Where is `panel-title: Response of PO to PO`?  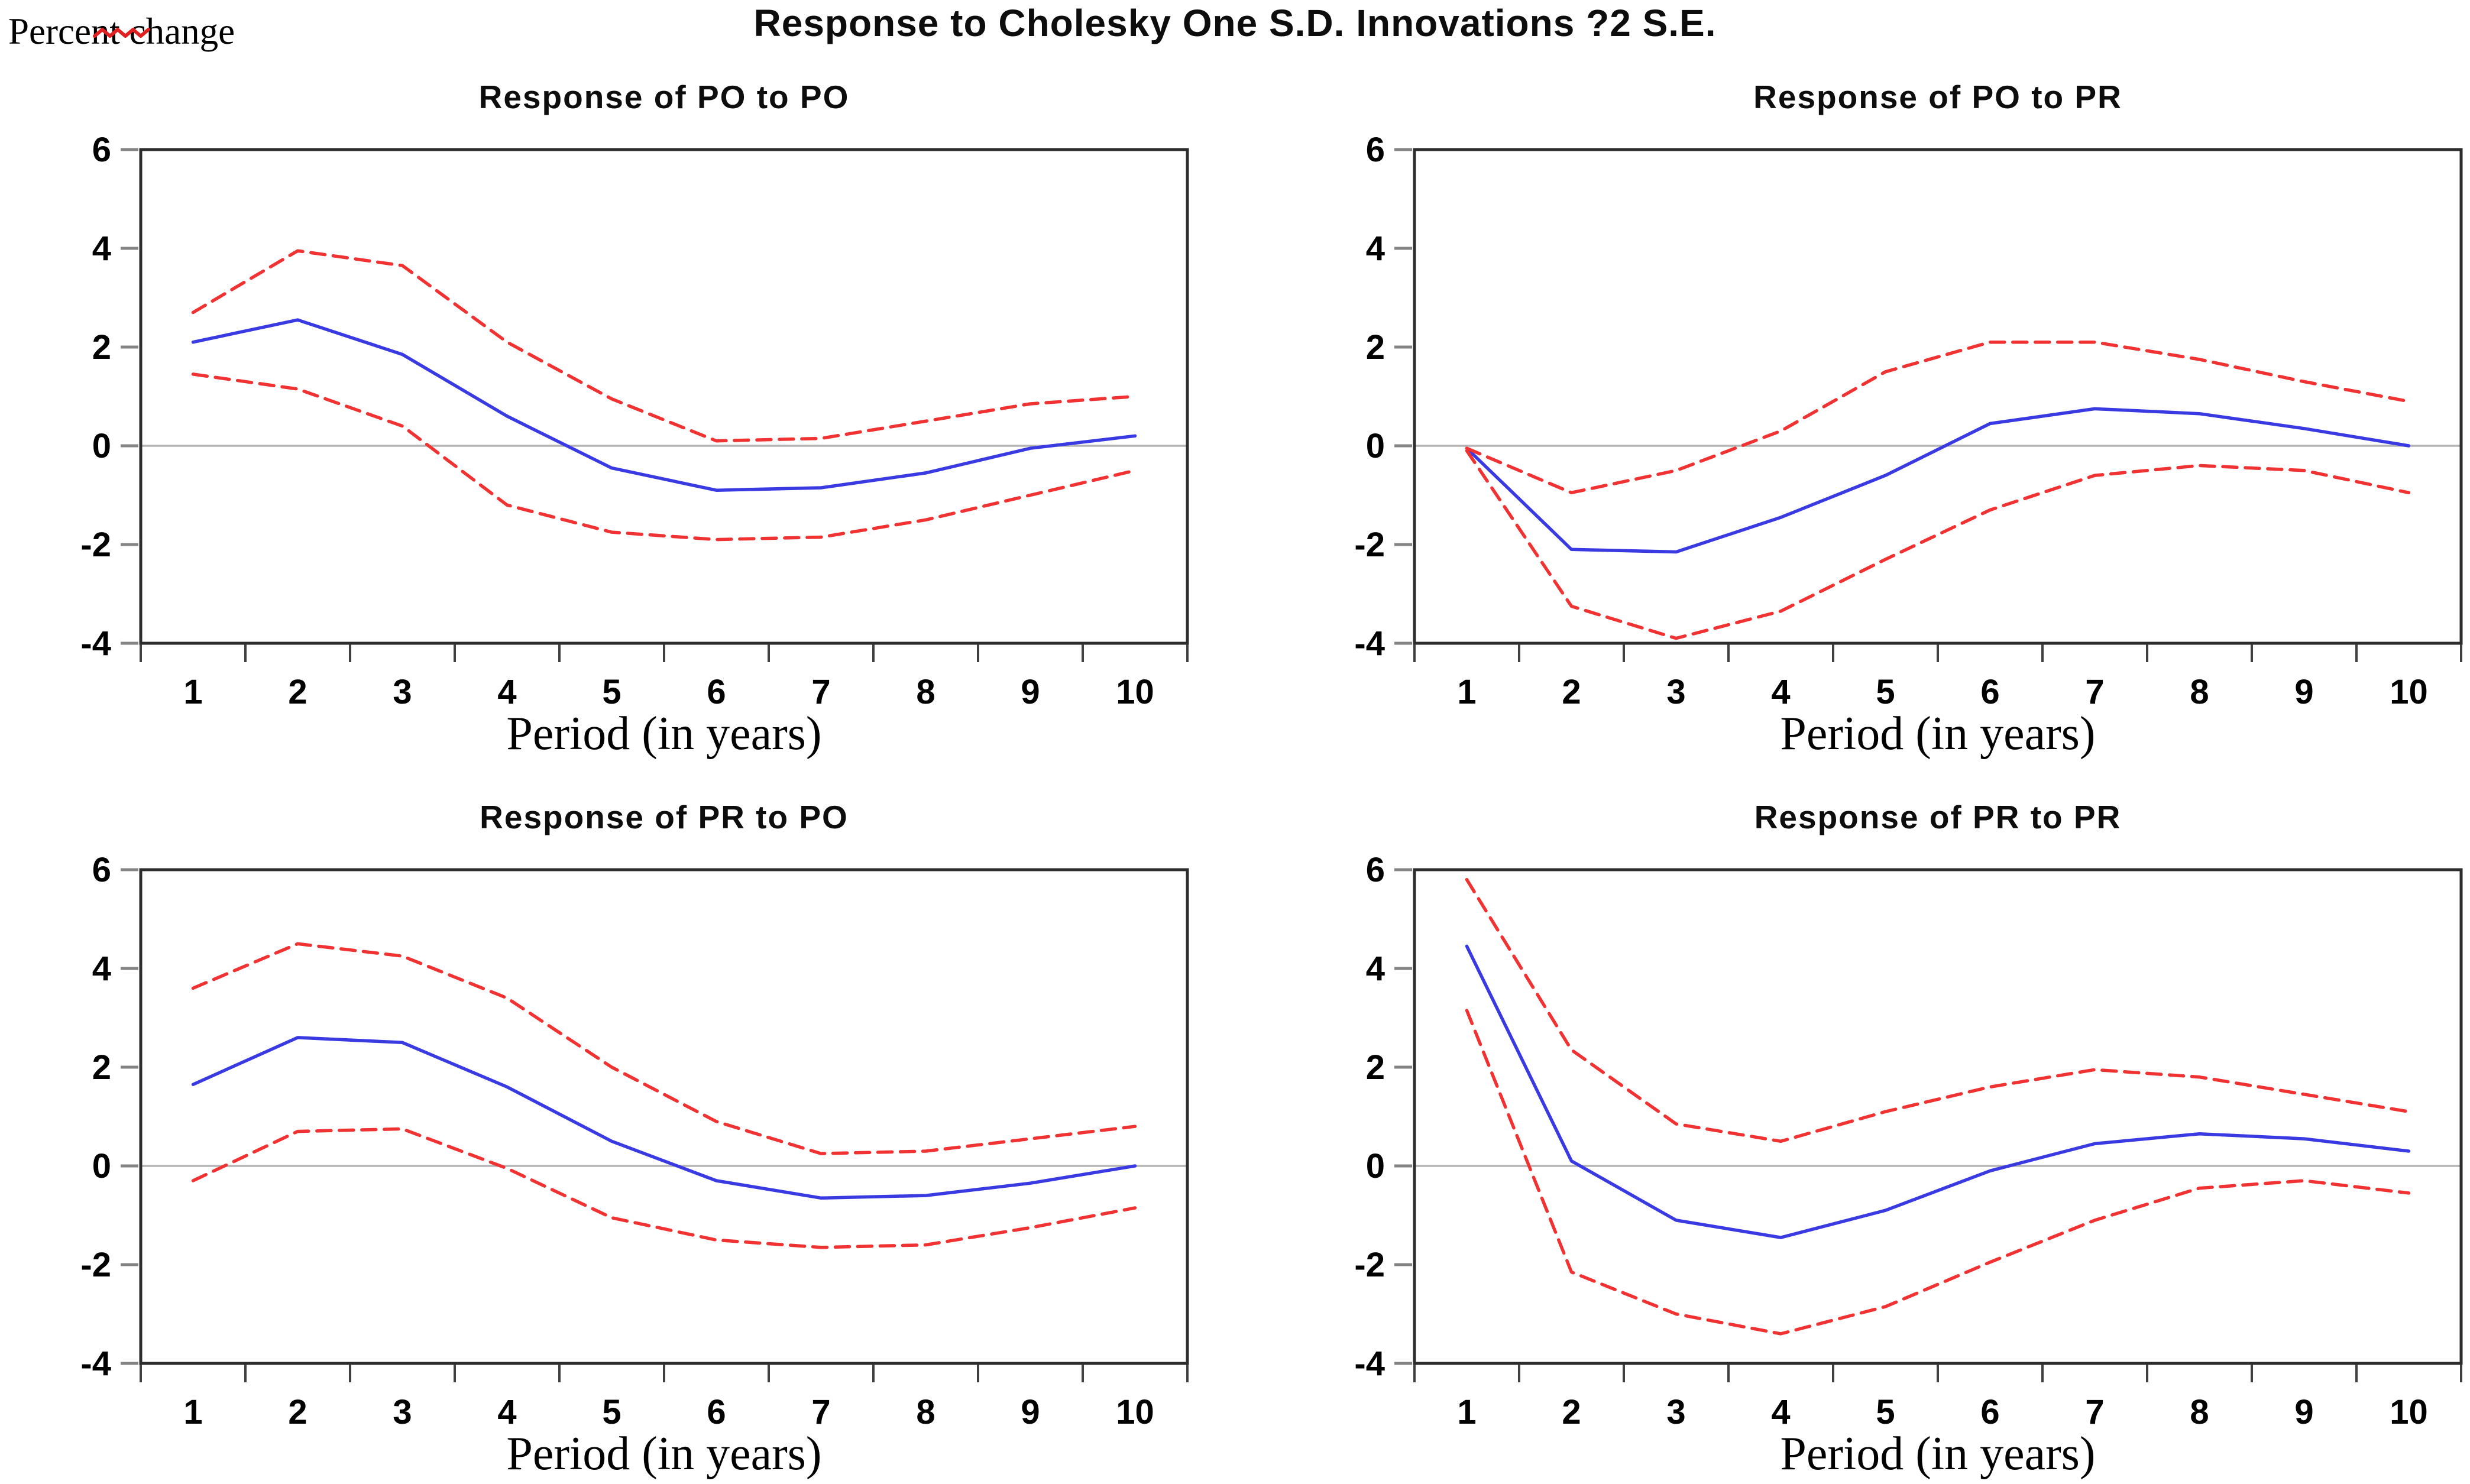
panel-title: Response of PO to PO is located at coordinates (664, 97).